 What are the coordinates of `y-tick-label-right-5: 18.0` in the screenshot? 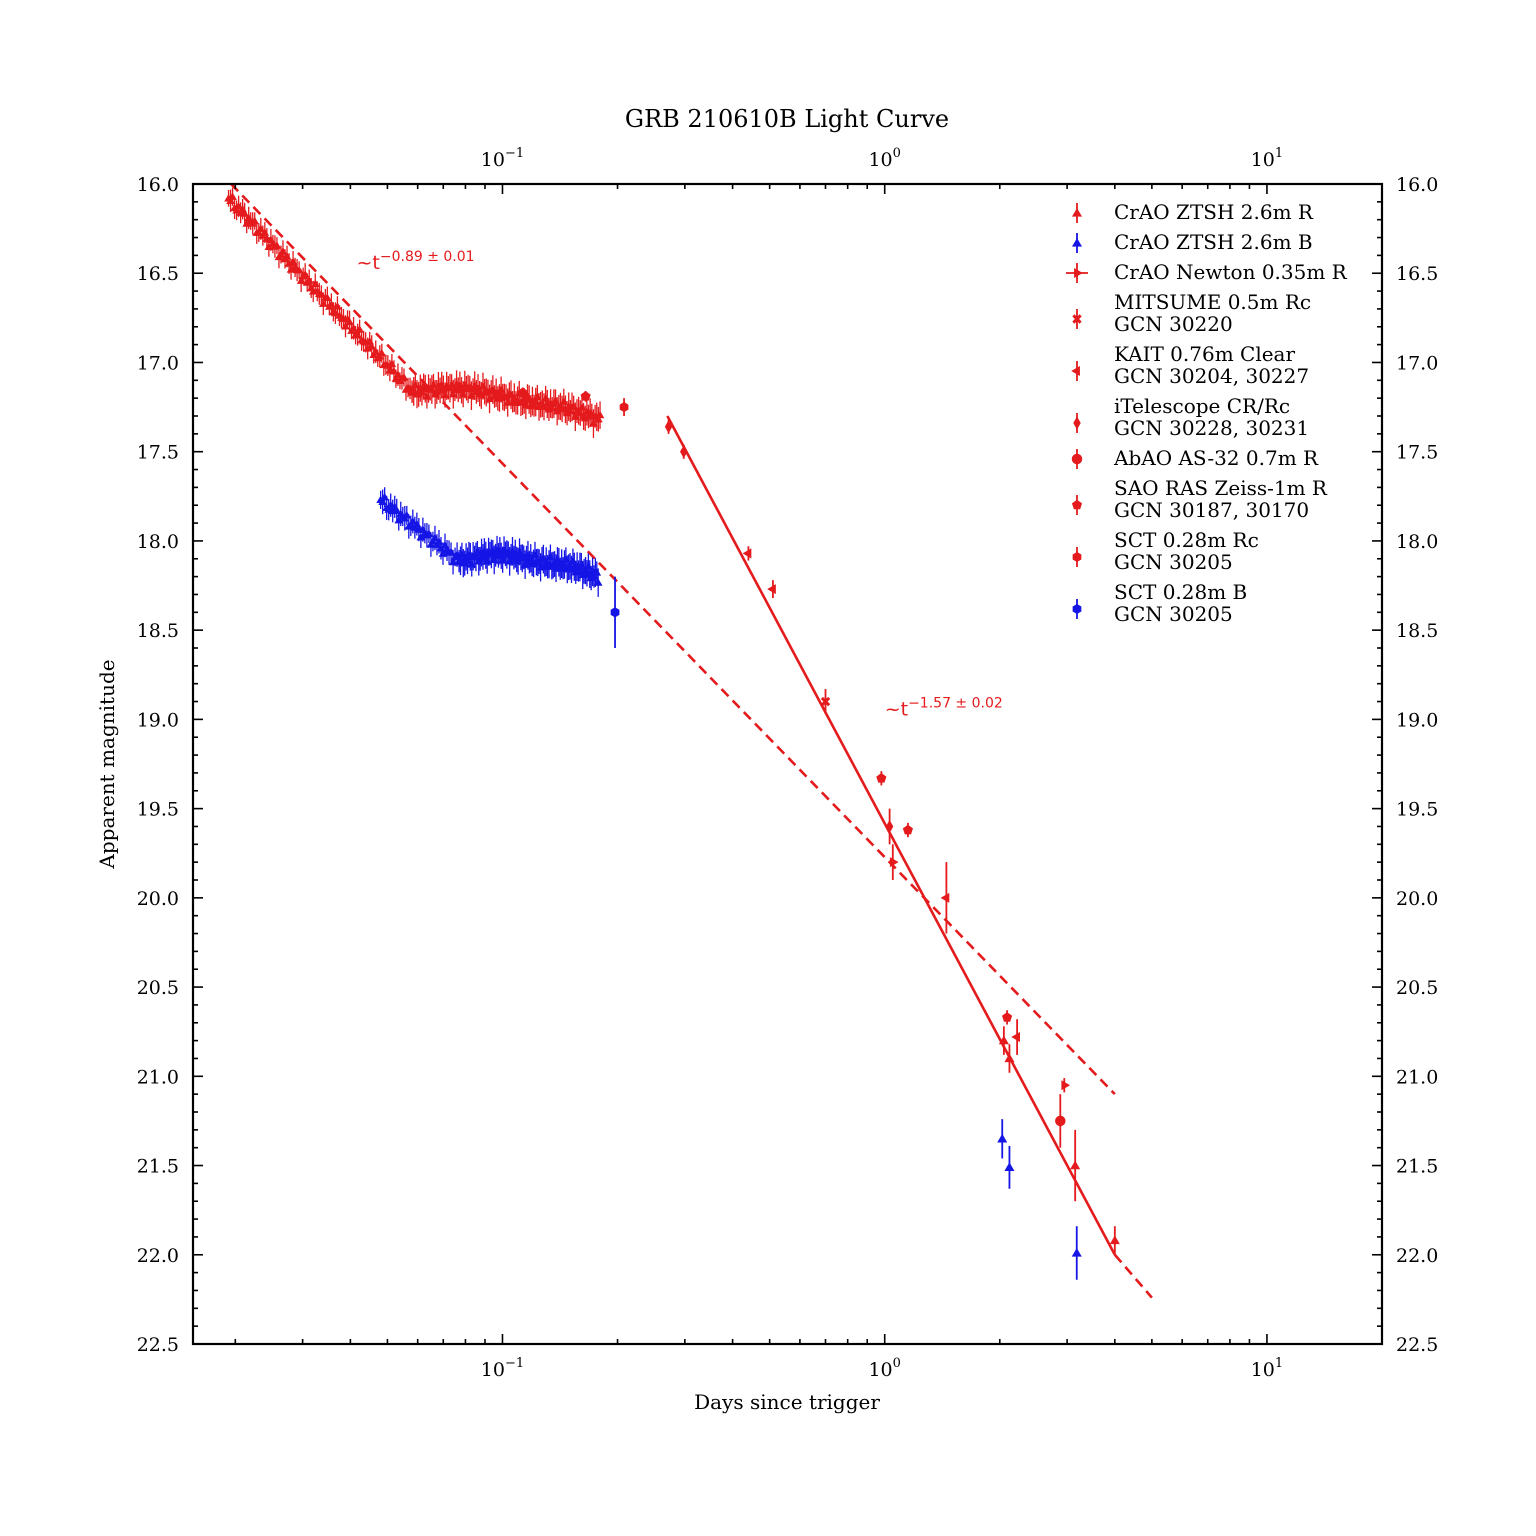 It's located at (1417, 542).